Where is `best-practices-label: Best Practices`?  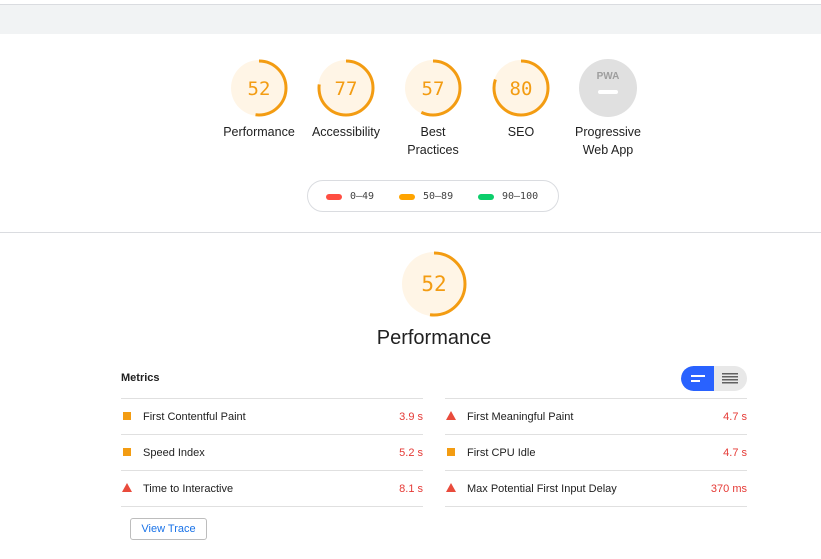 best-practices-label: Best Practices is located at coordinates (433, 141).